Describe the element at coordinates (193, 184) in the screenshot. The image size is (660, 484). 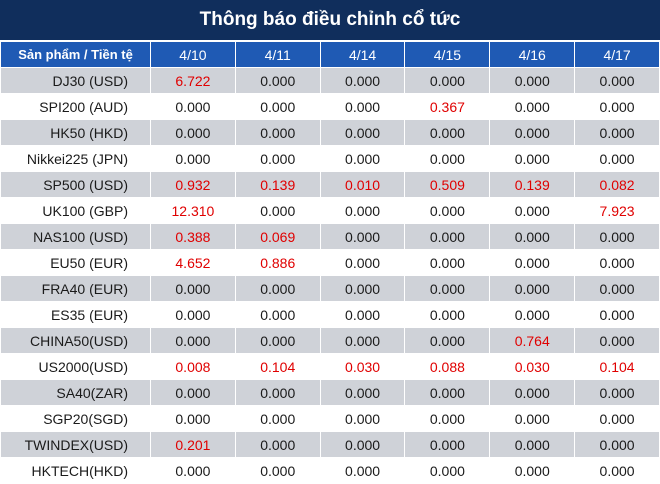
I see `dividend-value-cell: 0.932` at that location.